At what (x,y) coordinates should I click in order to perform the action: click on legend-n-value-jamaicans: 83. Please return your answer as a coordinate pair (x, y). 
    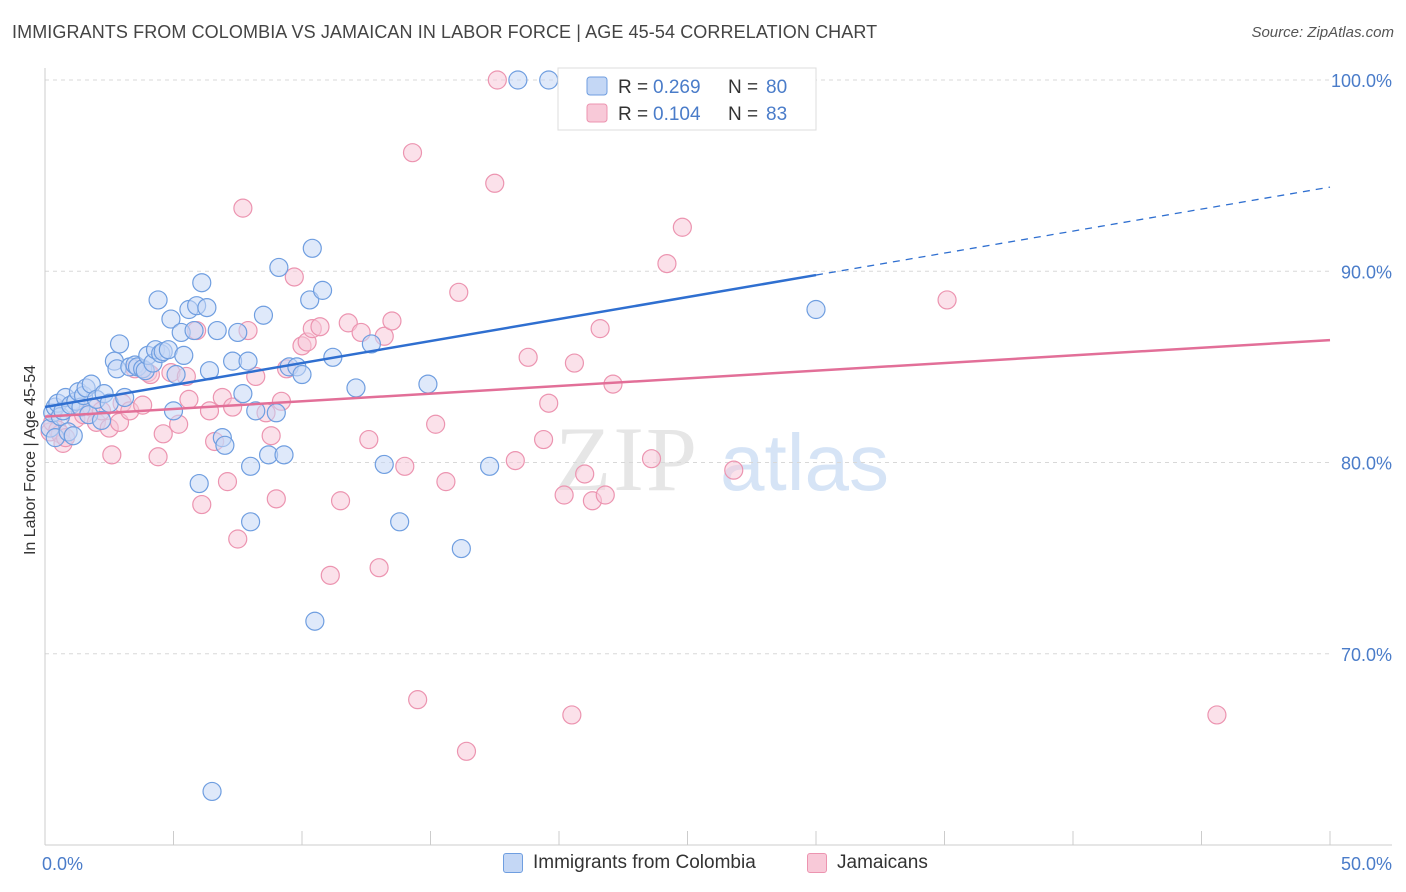
    Looking at the image, I should click on (776, 114).